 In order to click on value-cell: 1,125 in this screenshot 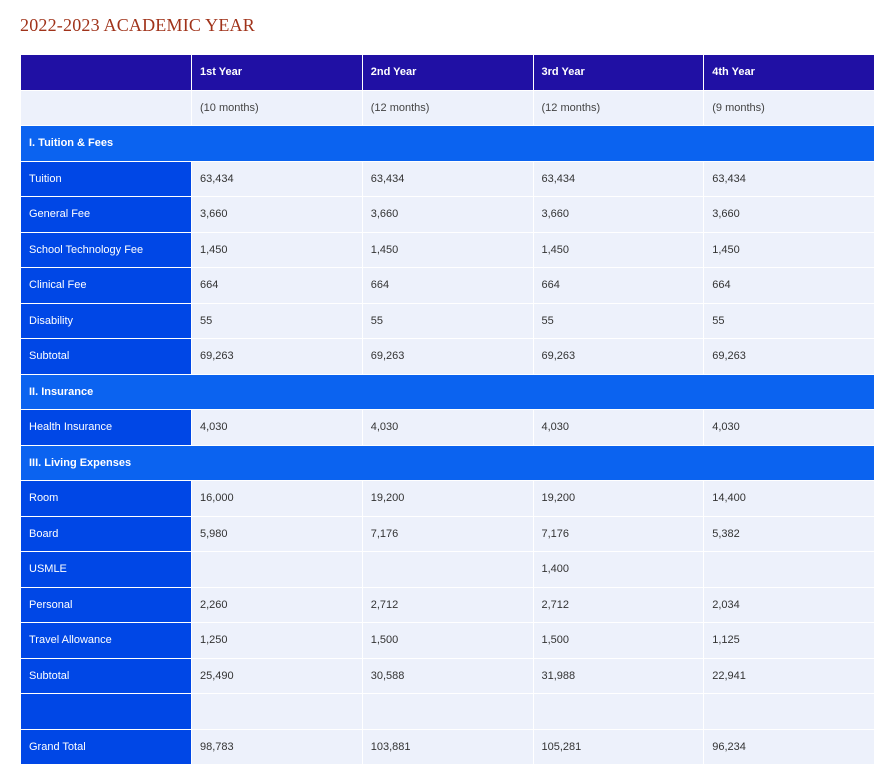, I will do `click(789, 640)`.